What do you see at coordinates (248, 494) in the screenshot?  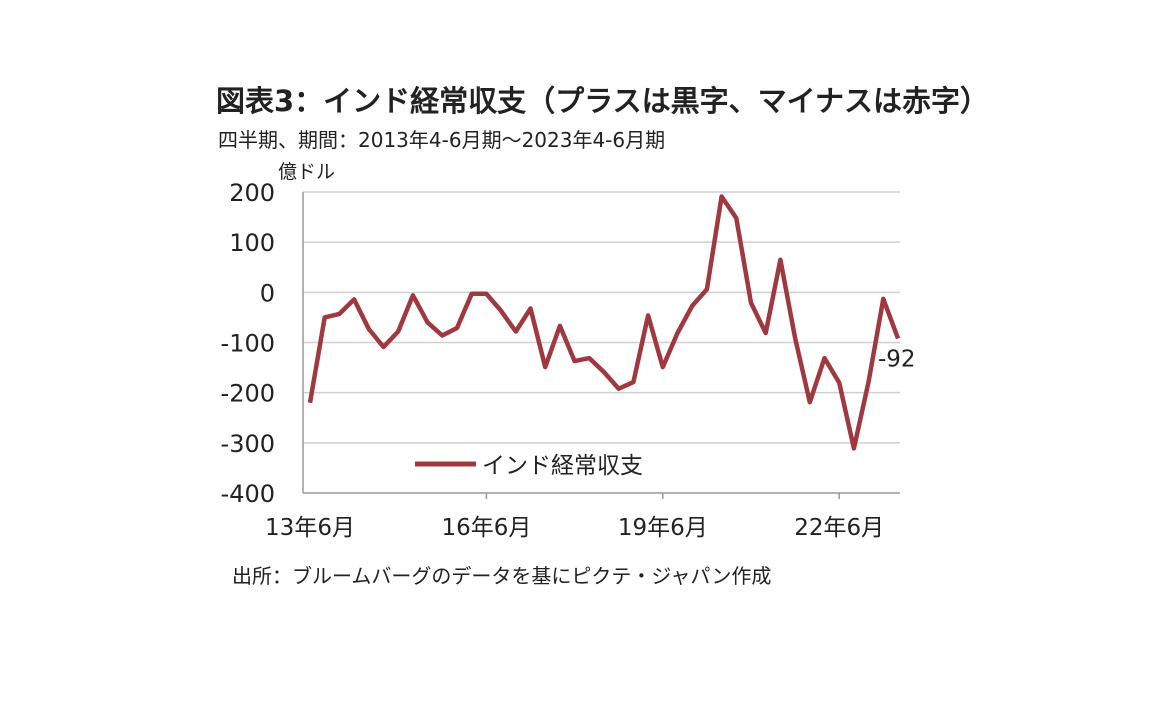 I see `y-tick-label: -400` at bounding box center [248, 494].